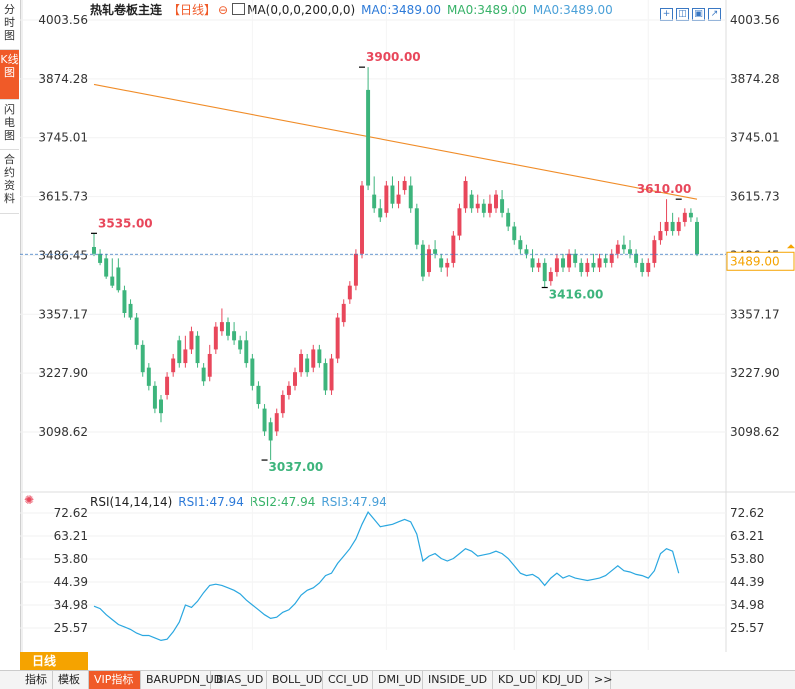 The width and height of the screenshot is (795, 689). Describe the element at coordinates (395, 141) in the screenshot. I see `ma200-line` at that location.